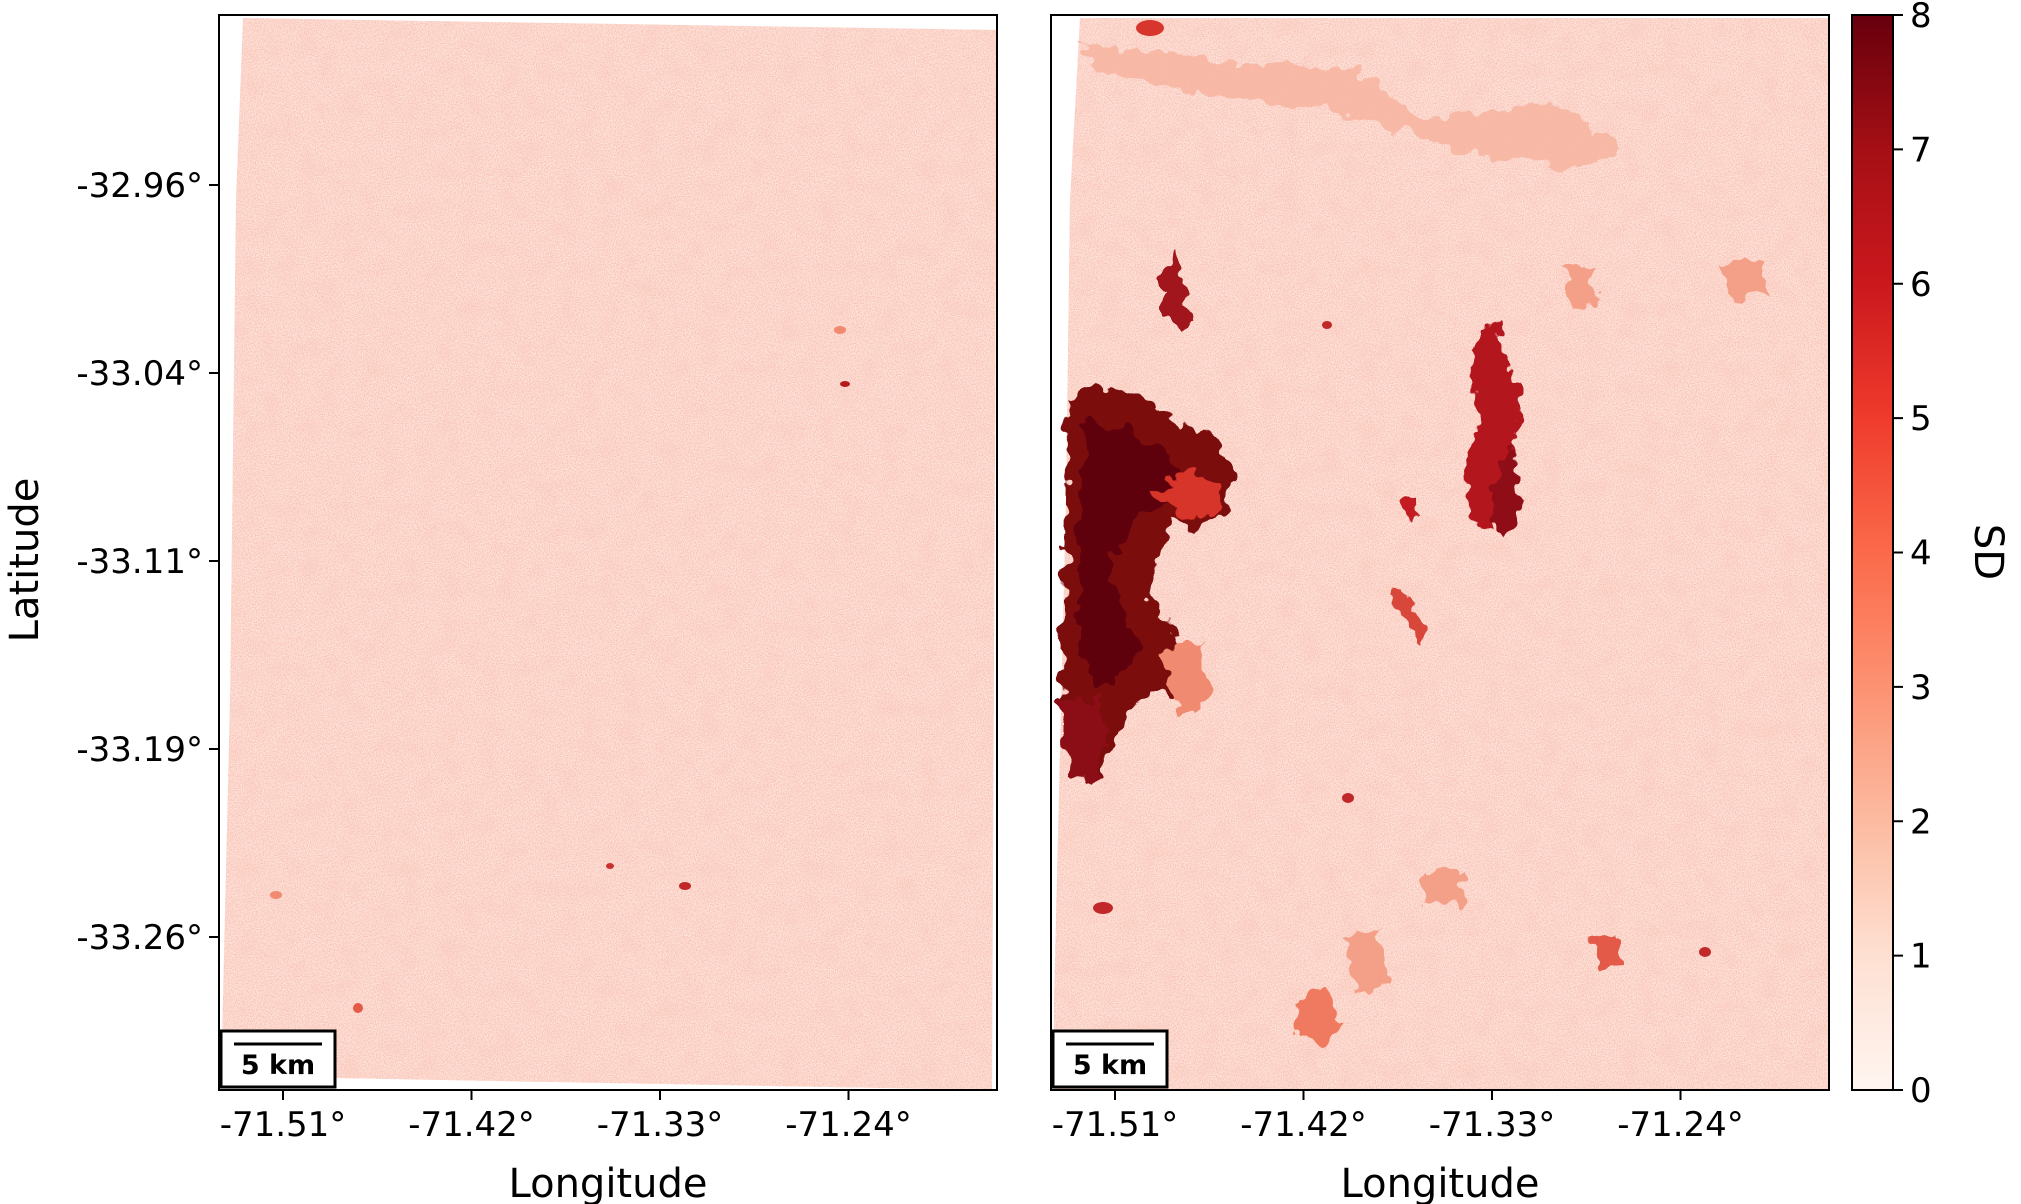 This screenshot has width=2021, height=1204. What do you see at coordinates (1921, 554) in the screenshot?
I see `colorbar-tick-label: 4` at bounding box center [1921, 554].